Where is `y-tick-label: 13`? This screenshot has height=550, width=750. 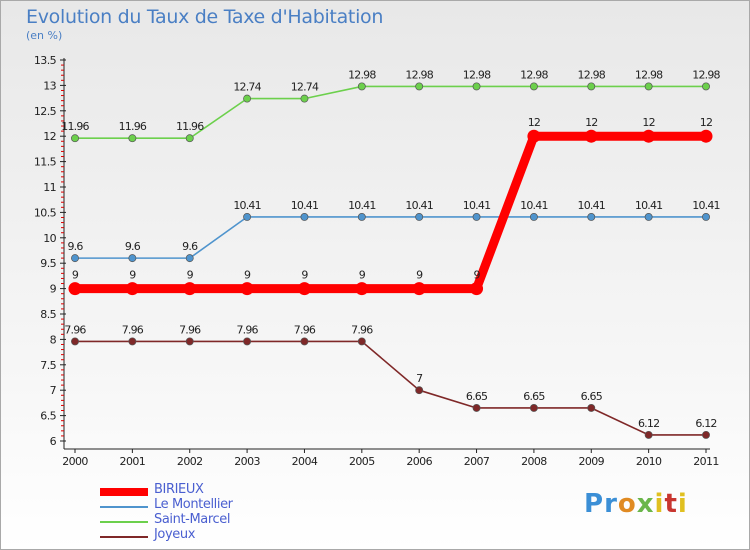
y-tick-label: 13 is located at coordinates (49, 85).